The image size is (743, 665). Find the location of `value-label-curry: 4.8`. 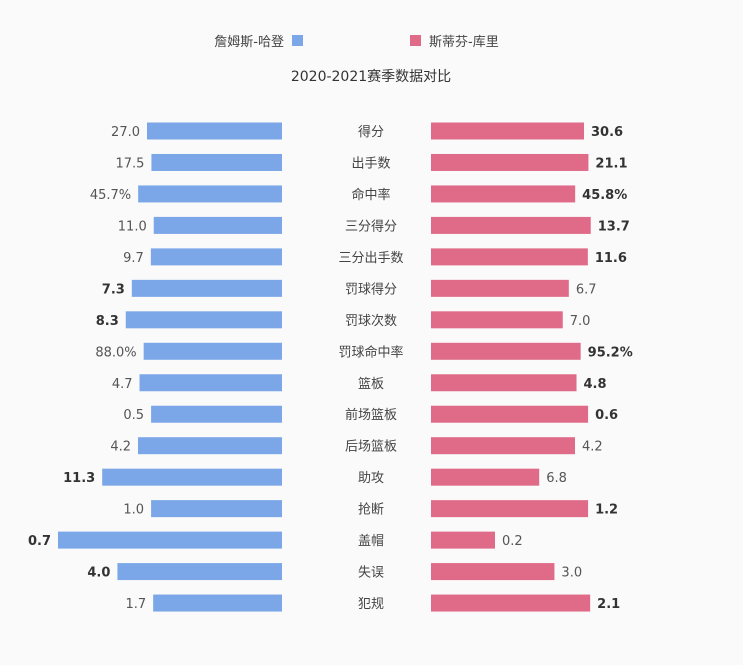

value-label-curry: 4.8 is located at coordinates (595, 384).